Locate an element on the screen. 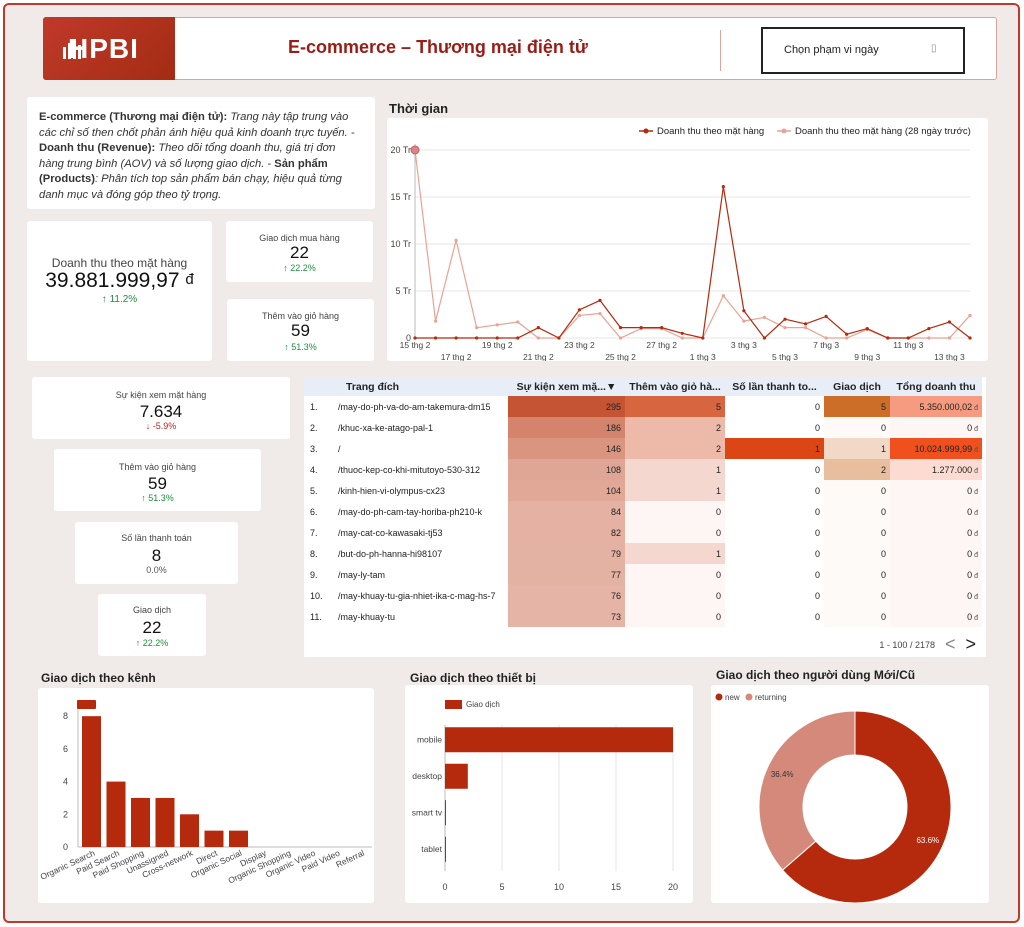  col-landing-page: Trang đích is located at coordinates (421, 386).